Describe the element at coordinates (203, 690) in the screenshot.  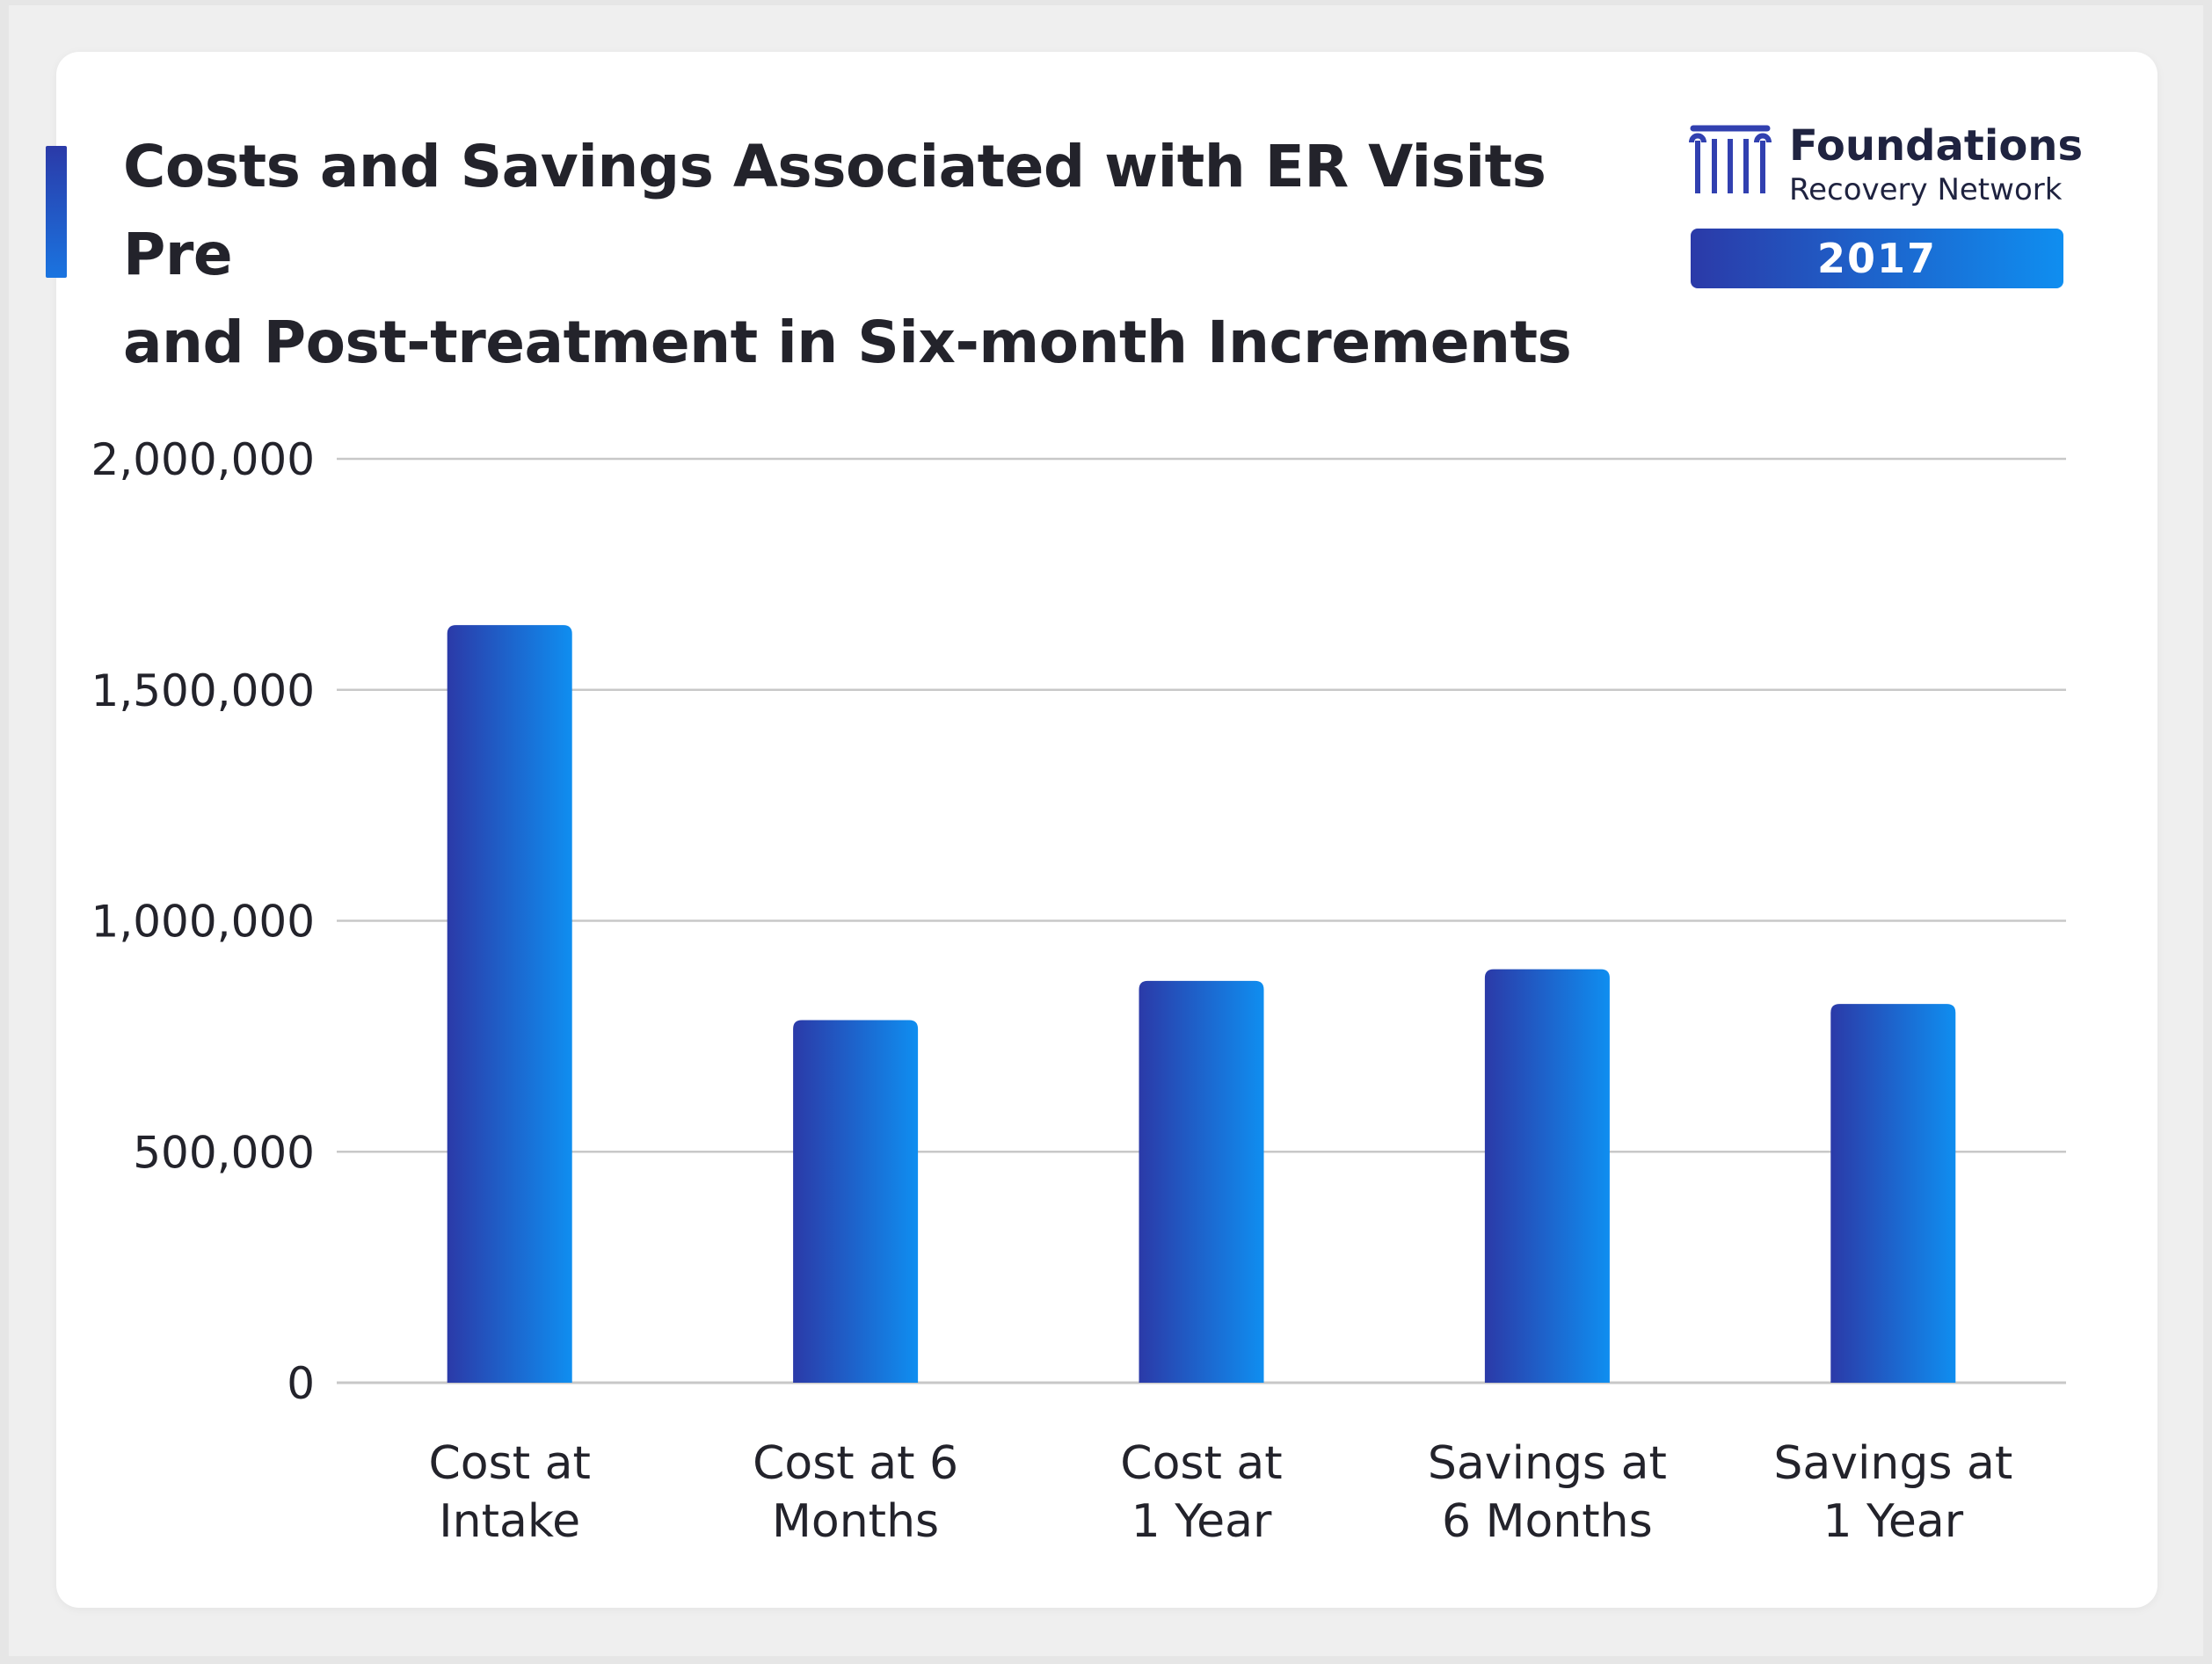
I see `y-tick-label: 1,500,000` at that location.